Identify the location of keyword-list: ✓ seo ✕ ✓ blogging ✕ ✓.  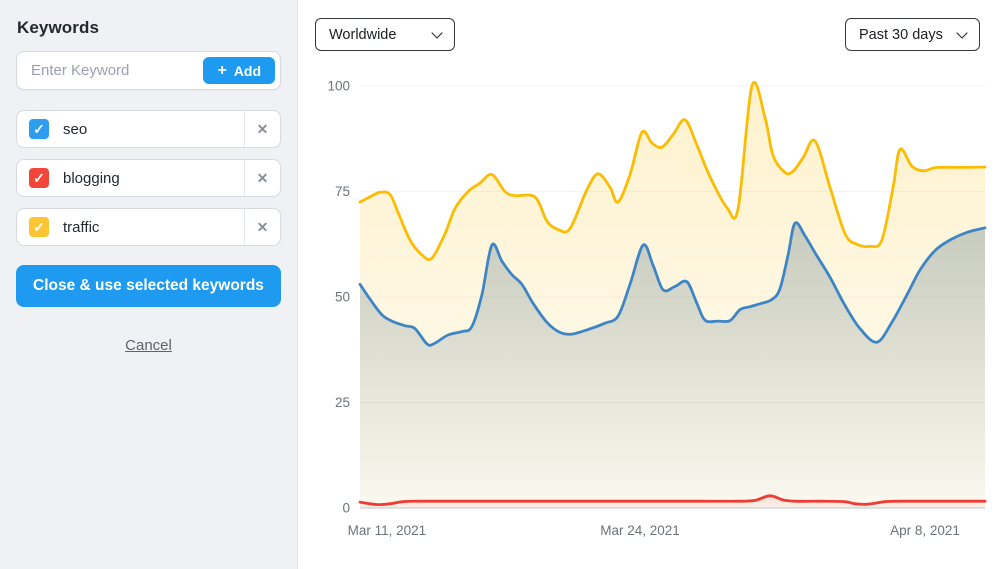
(148, 178).